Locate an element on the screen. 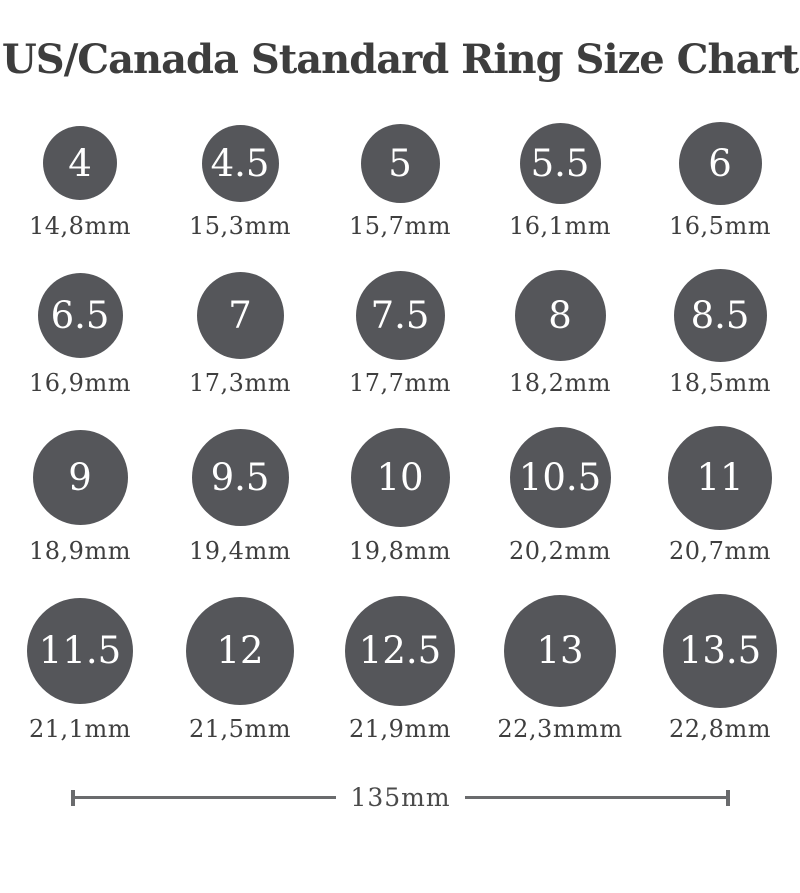 Image resolution: width=800 pixels, height=893 pixels. diameter-label: 16,5mm is located at coordinates (720, 226).